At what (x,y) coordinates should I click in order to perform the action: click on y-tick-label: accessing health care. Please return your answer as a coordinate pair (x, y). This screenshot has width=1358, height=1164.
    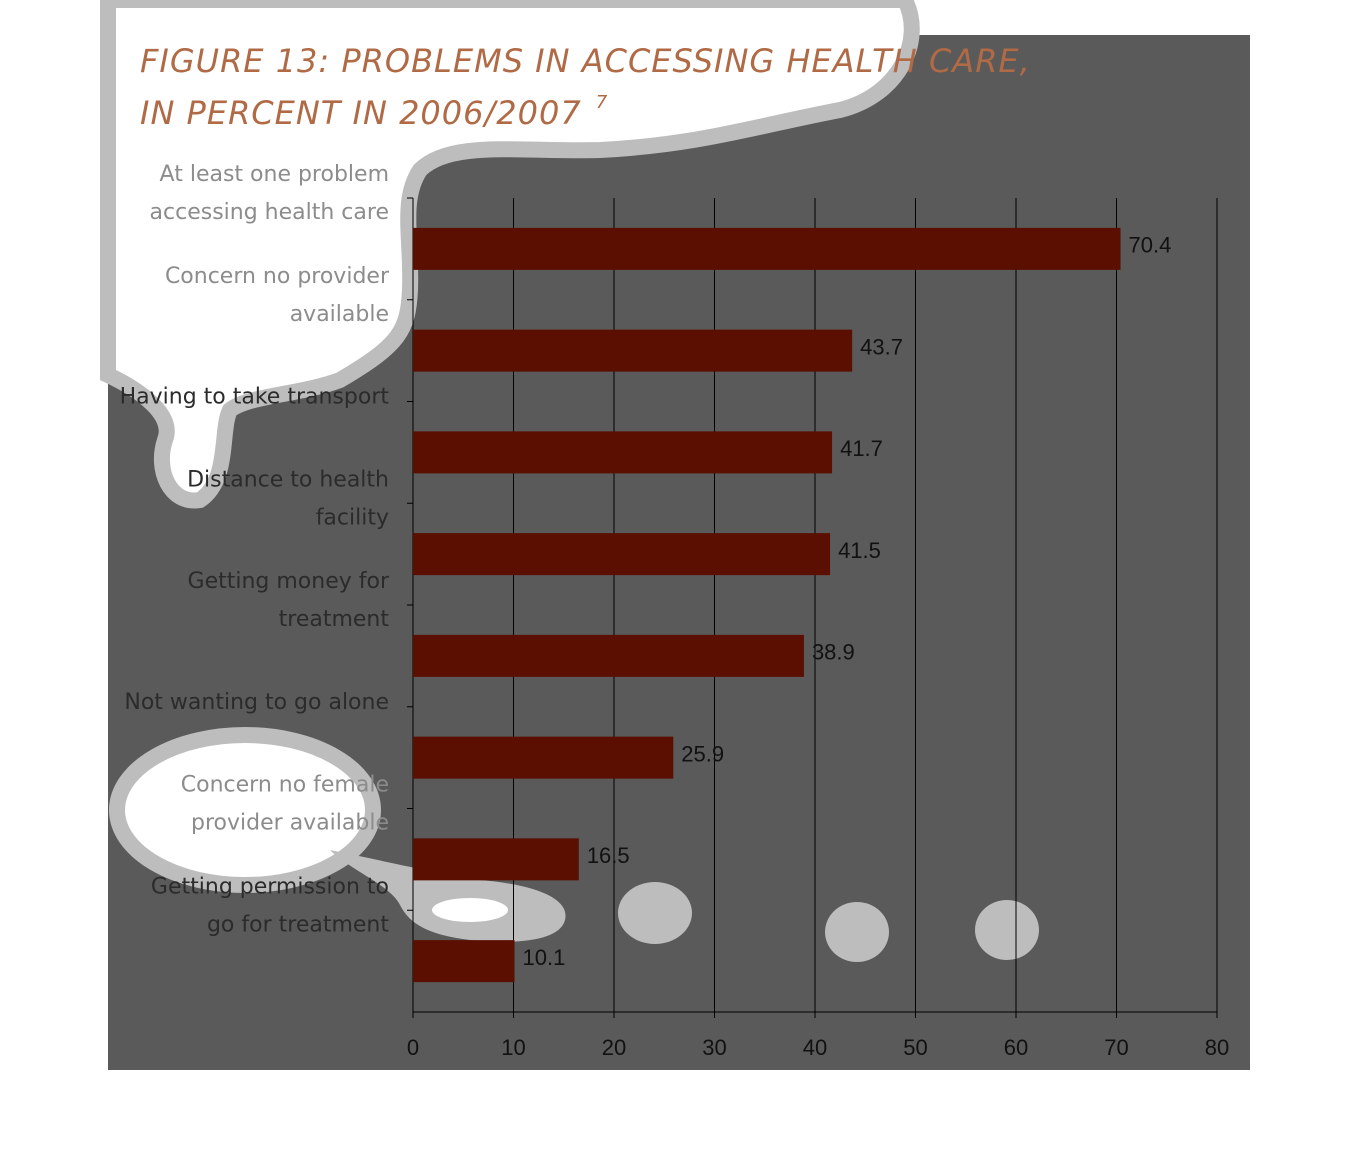
    Looking at the image, I should click on (269, 212).